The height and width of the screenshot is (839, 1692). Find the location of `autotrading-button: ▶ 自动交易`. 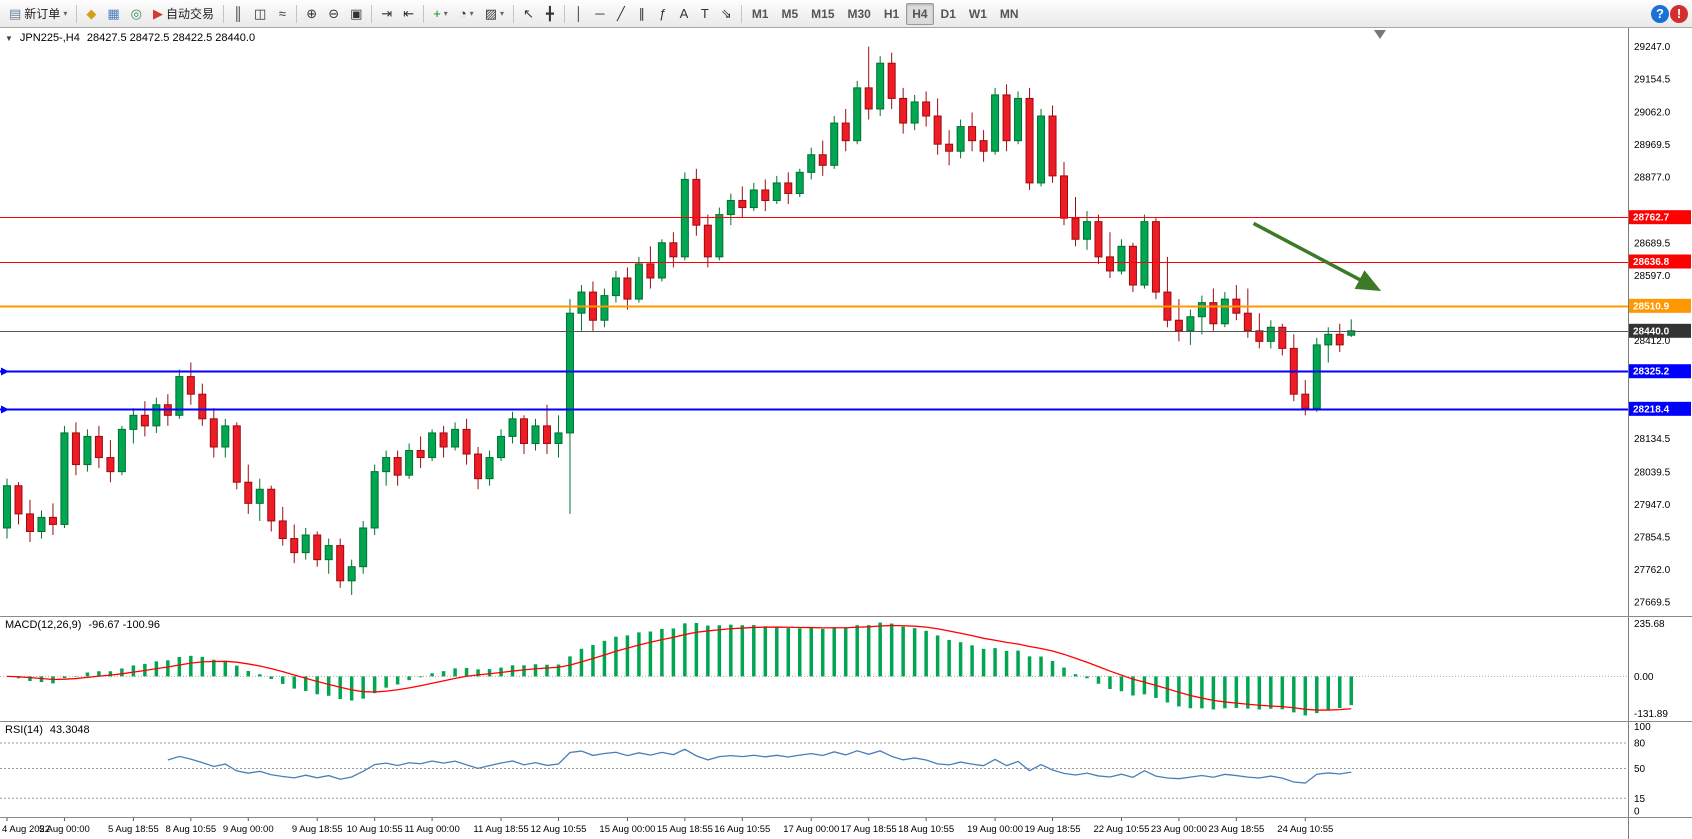

autotrading-button: ▶ 自动交易 is located at coordinates (183, 14).